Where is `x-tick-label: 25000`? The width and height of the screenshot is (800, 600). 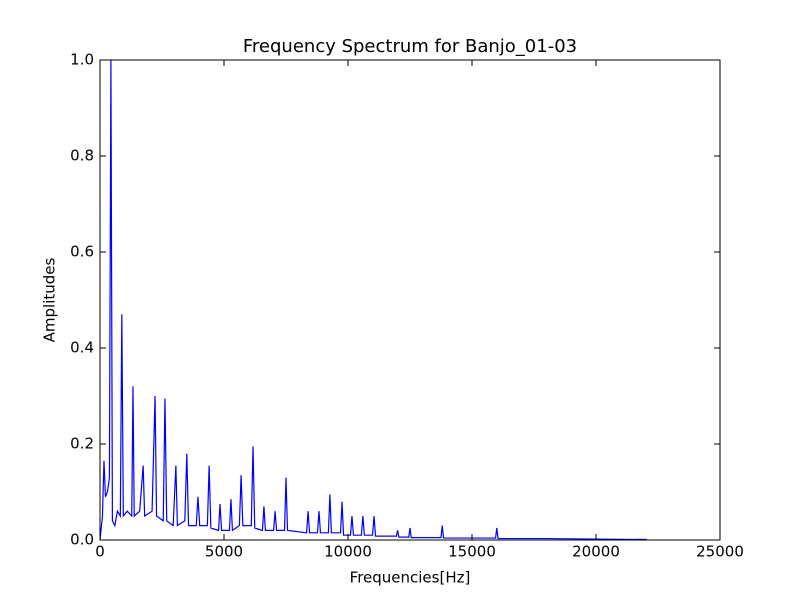
x-tick-label: 25000 is located at coordinates (720, 552).